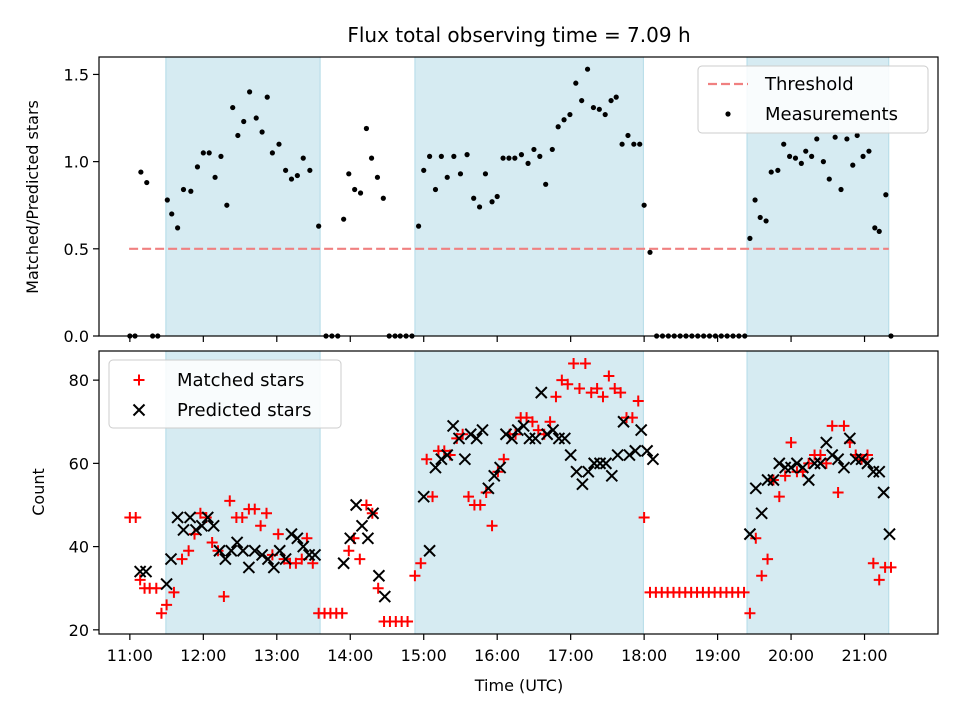  What do you see at coordinates (76, 162) in the screenshot?
I see `y-tick-label: 1.0` at bounding box center [76, 162].